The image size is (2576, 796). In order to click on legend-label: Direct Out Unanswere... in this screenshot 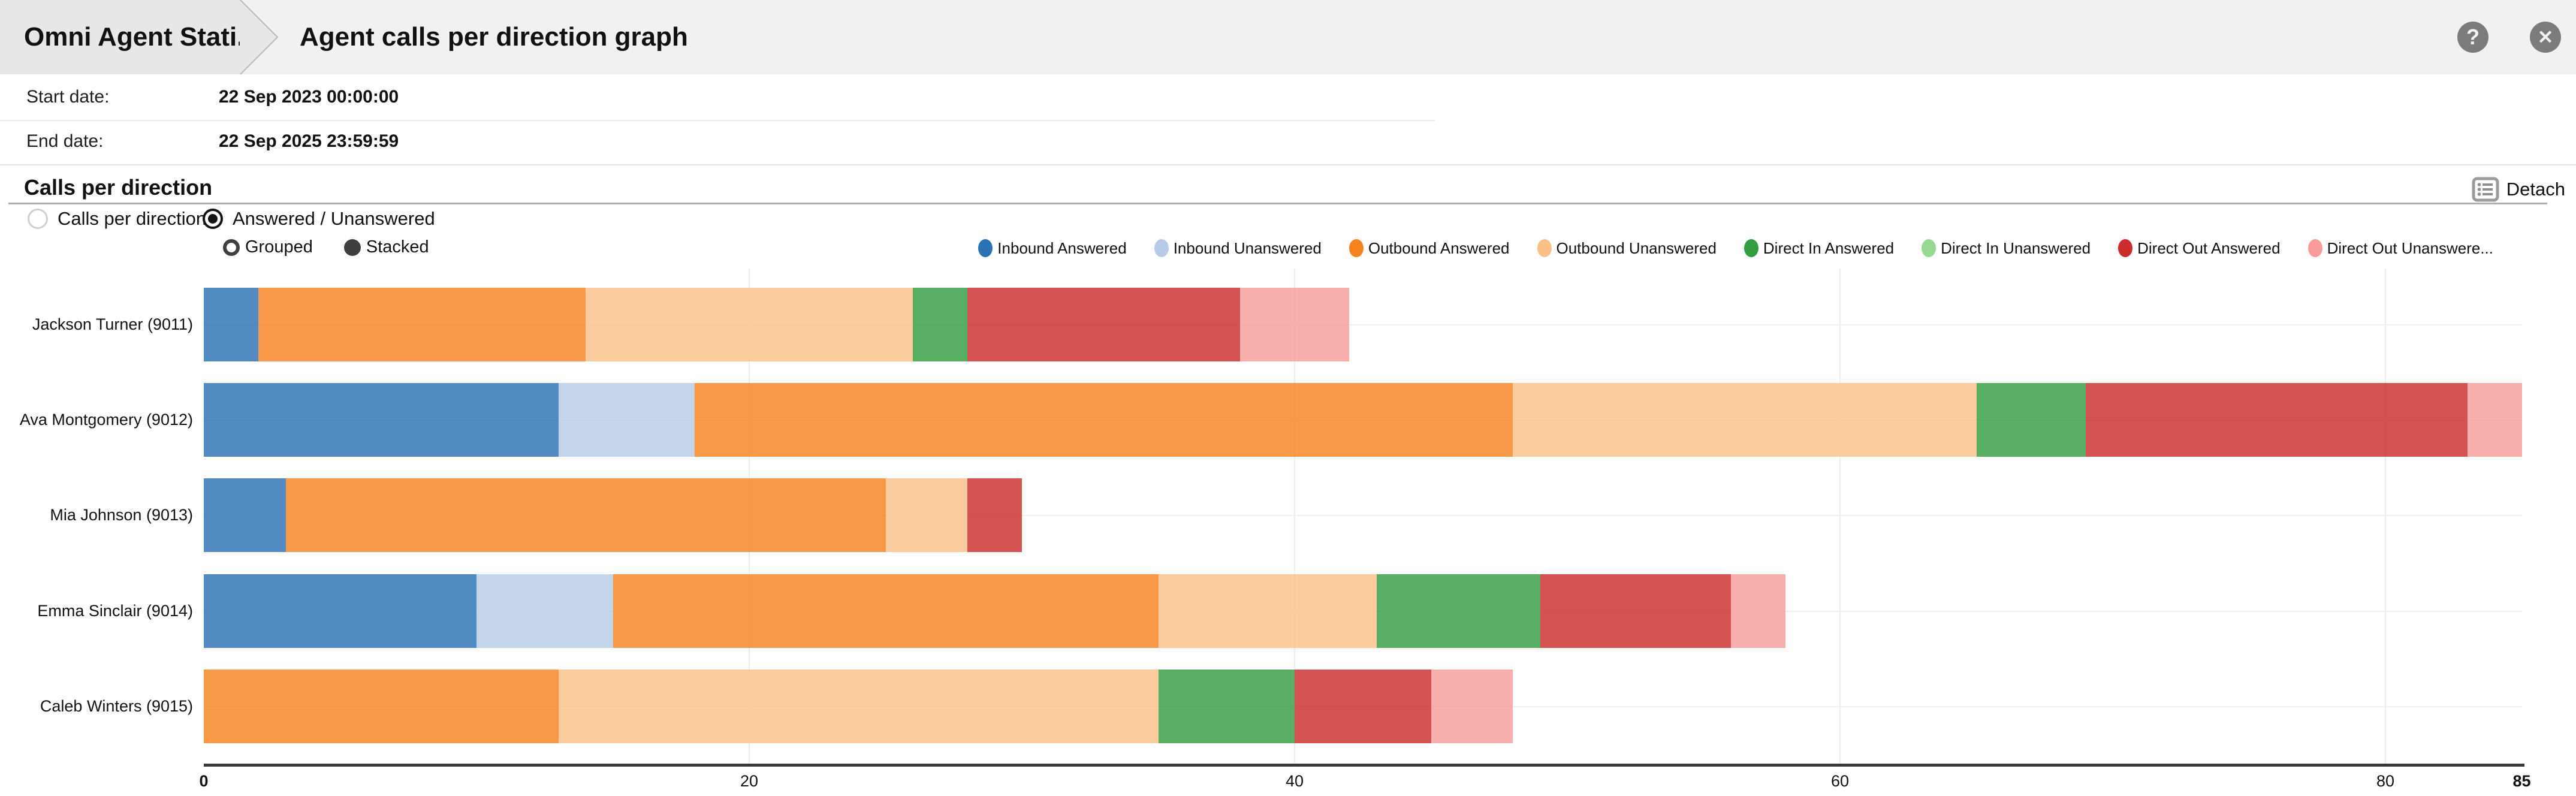, I will do `click(2410, 248)`.